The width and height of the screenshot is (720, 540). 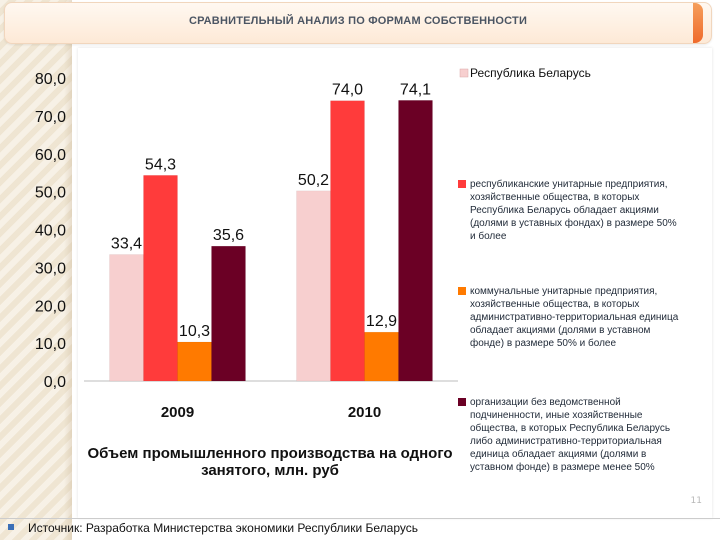 I want to click on y-tick-label: 30,0, so click(x=50, y=268).